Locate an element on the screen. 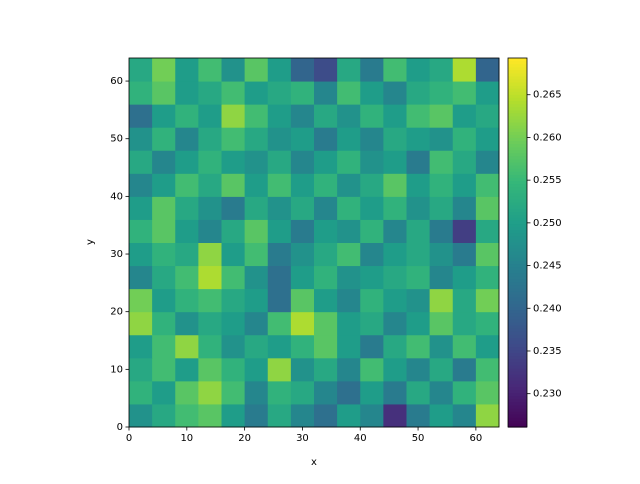 This screenshot has width=640, height=484. colorbar-tick-label: 0.240 is located at coordinates (547, 308).